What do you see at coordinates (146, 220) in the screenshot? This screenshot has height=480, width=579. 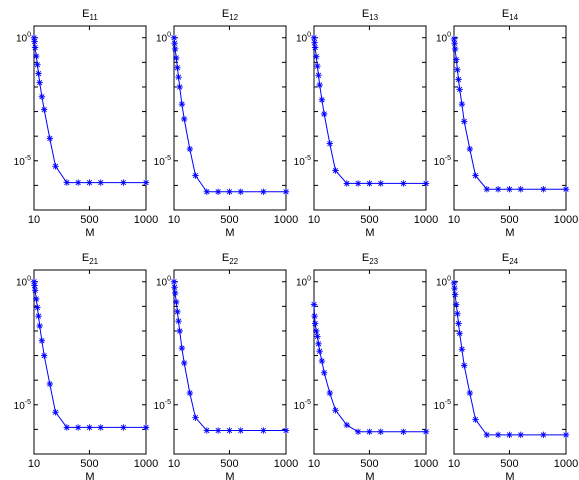 I see `x-tick-label: 1000` at bounding box center [146, 220].